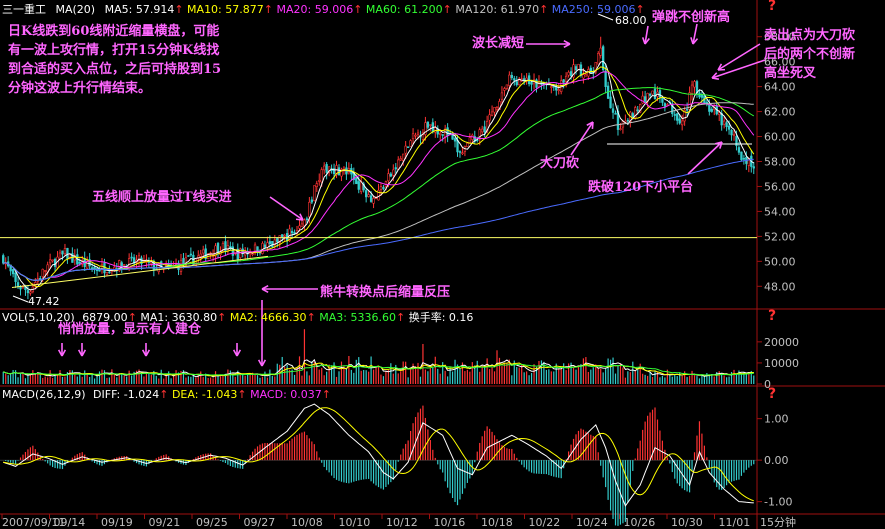 The width and height of the screenshot is (885, 529). Describe the element at coordinates (687, 522) in the screenshot. I see `date-label: 10/30` at that location.